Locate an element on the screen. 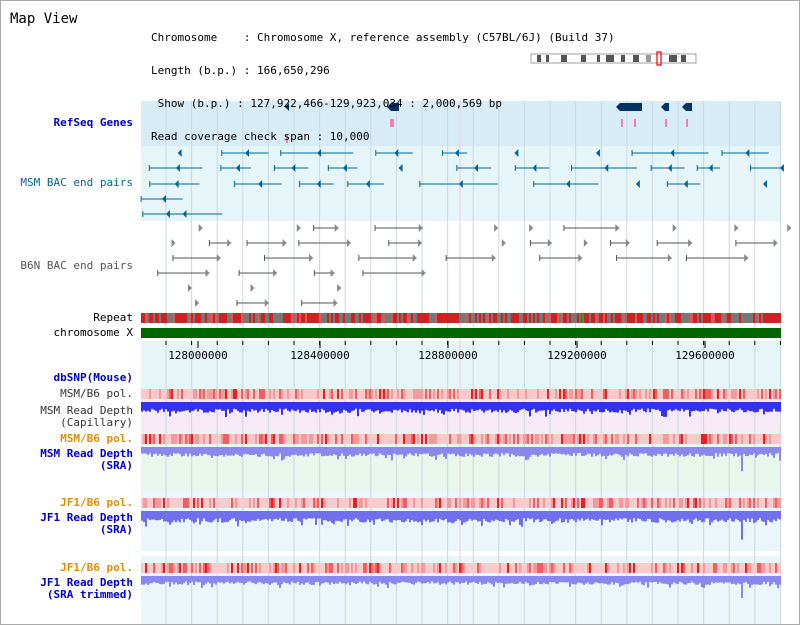 The height and width of the screenshot is (625, 800). track-label-msm-bac: MSM BAC end pairs is located at coordinates (76, 182).